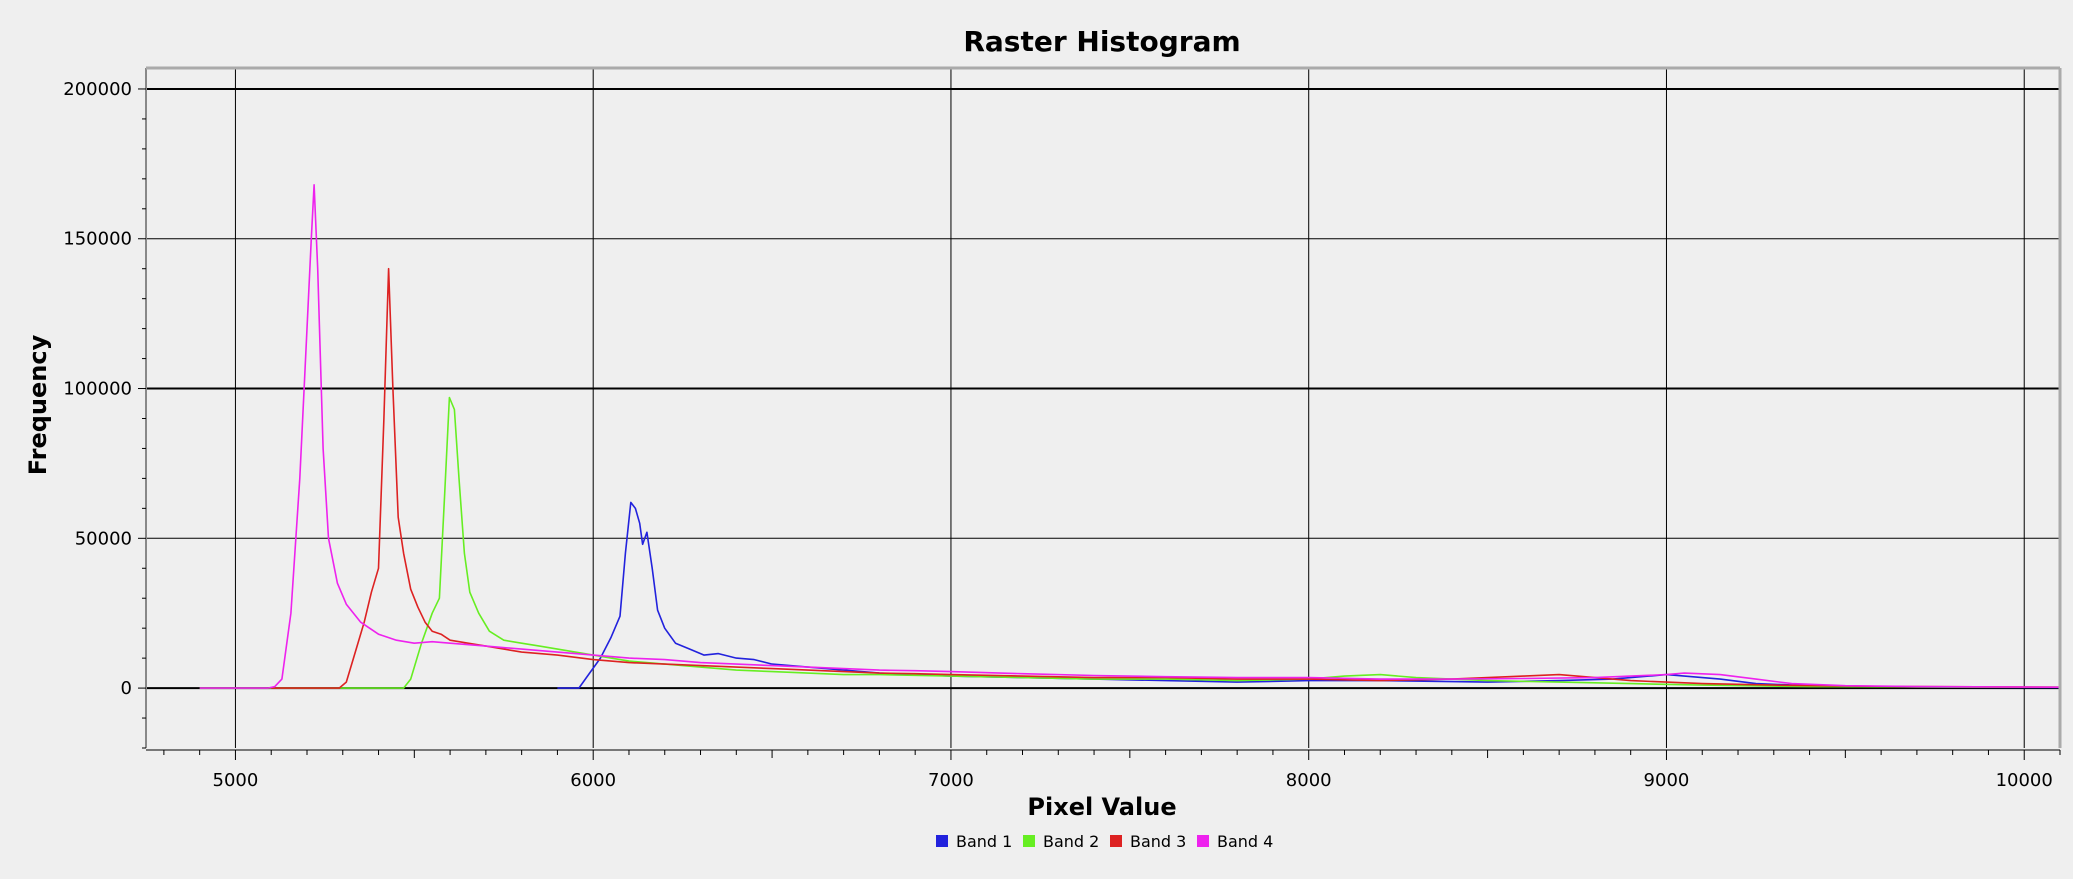 The width and height of the screenshot is (2073, 879). Describe the element at coordinates (126, 688) in the screenshot. I see `y-tick-label: 0` at that location.